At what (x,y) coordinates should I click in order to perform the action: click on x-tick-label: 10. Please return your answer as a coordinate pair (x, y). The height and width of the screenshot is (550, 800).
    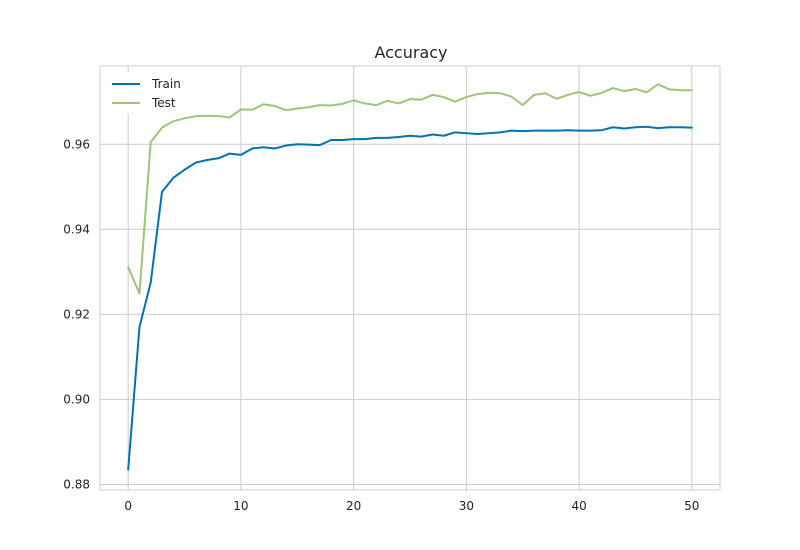
    Looking at the image, I should click on (240, 506).